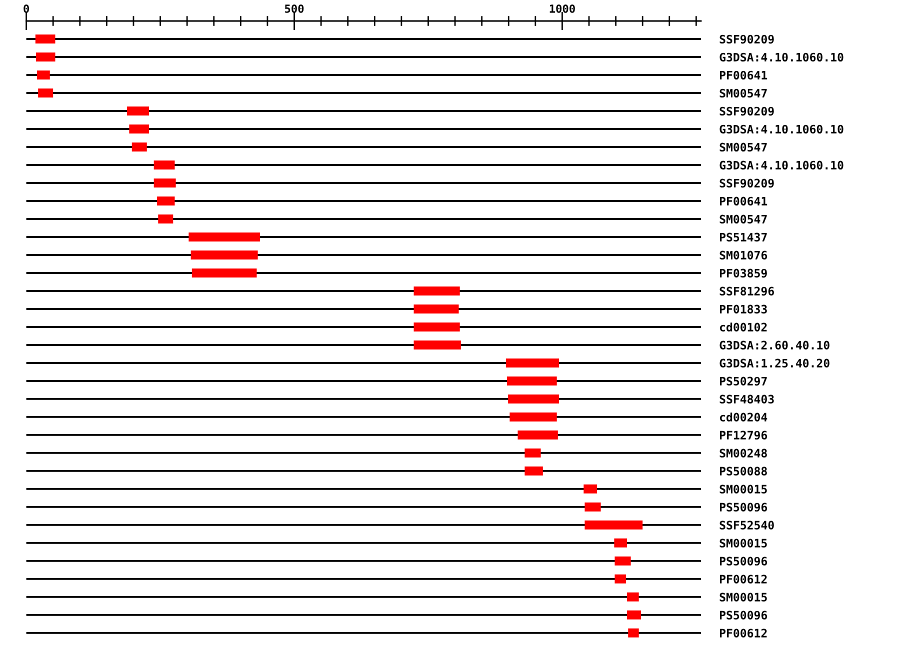 This screenshot has height=652, width=900. Describe the element at coordinates (743, 327) in the screenshot. I see `y-tick-label: cd00102` at that location.